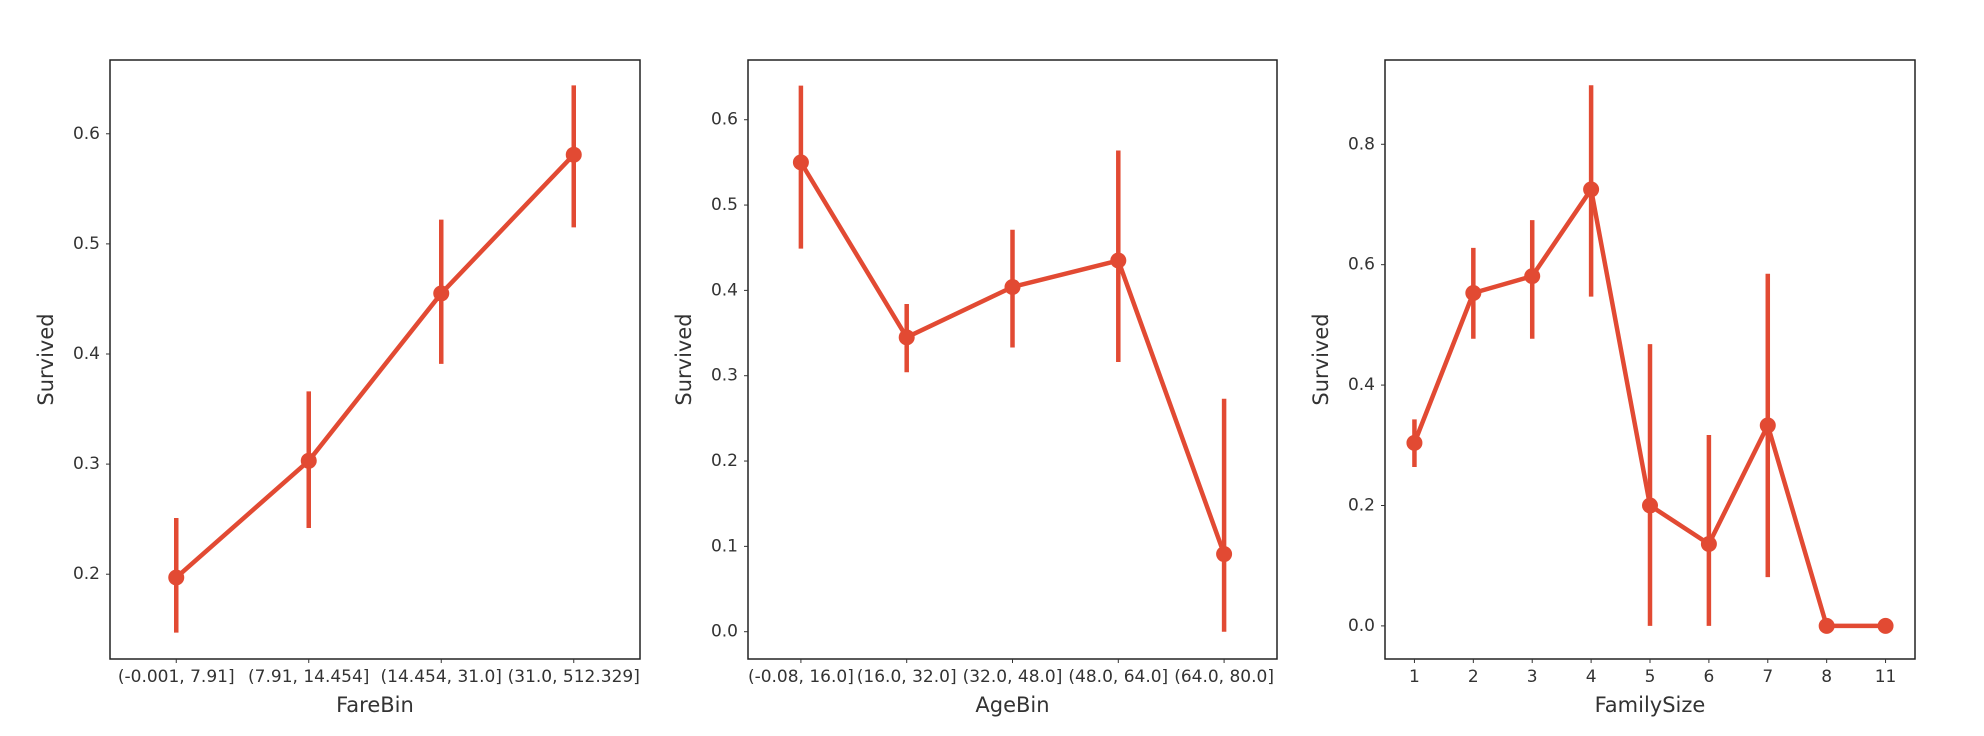 The height and width of the screenshot is (736, 1984). Describe the element at coordinates (1473, 677) in the screenshot. I see `x-tick-label: 2` at that location.